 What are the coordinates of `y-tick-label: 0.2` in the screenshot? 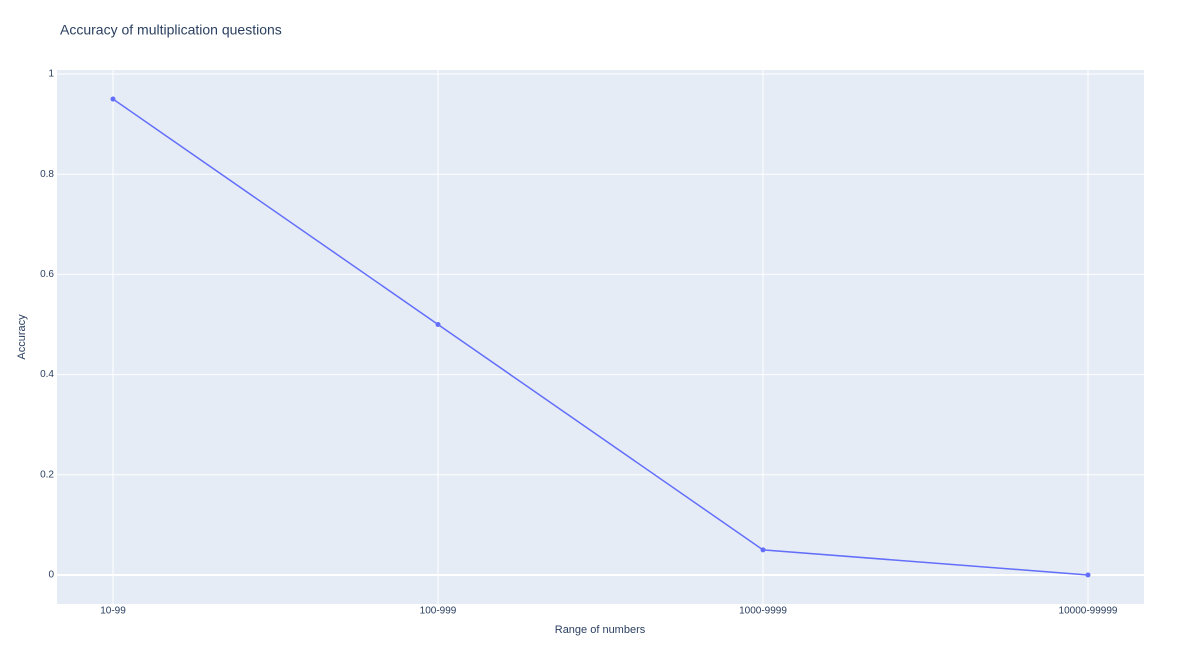 It's located at (47, 474).